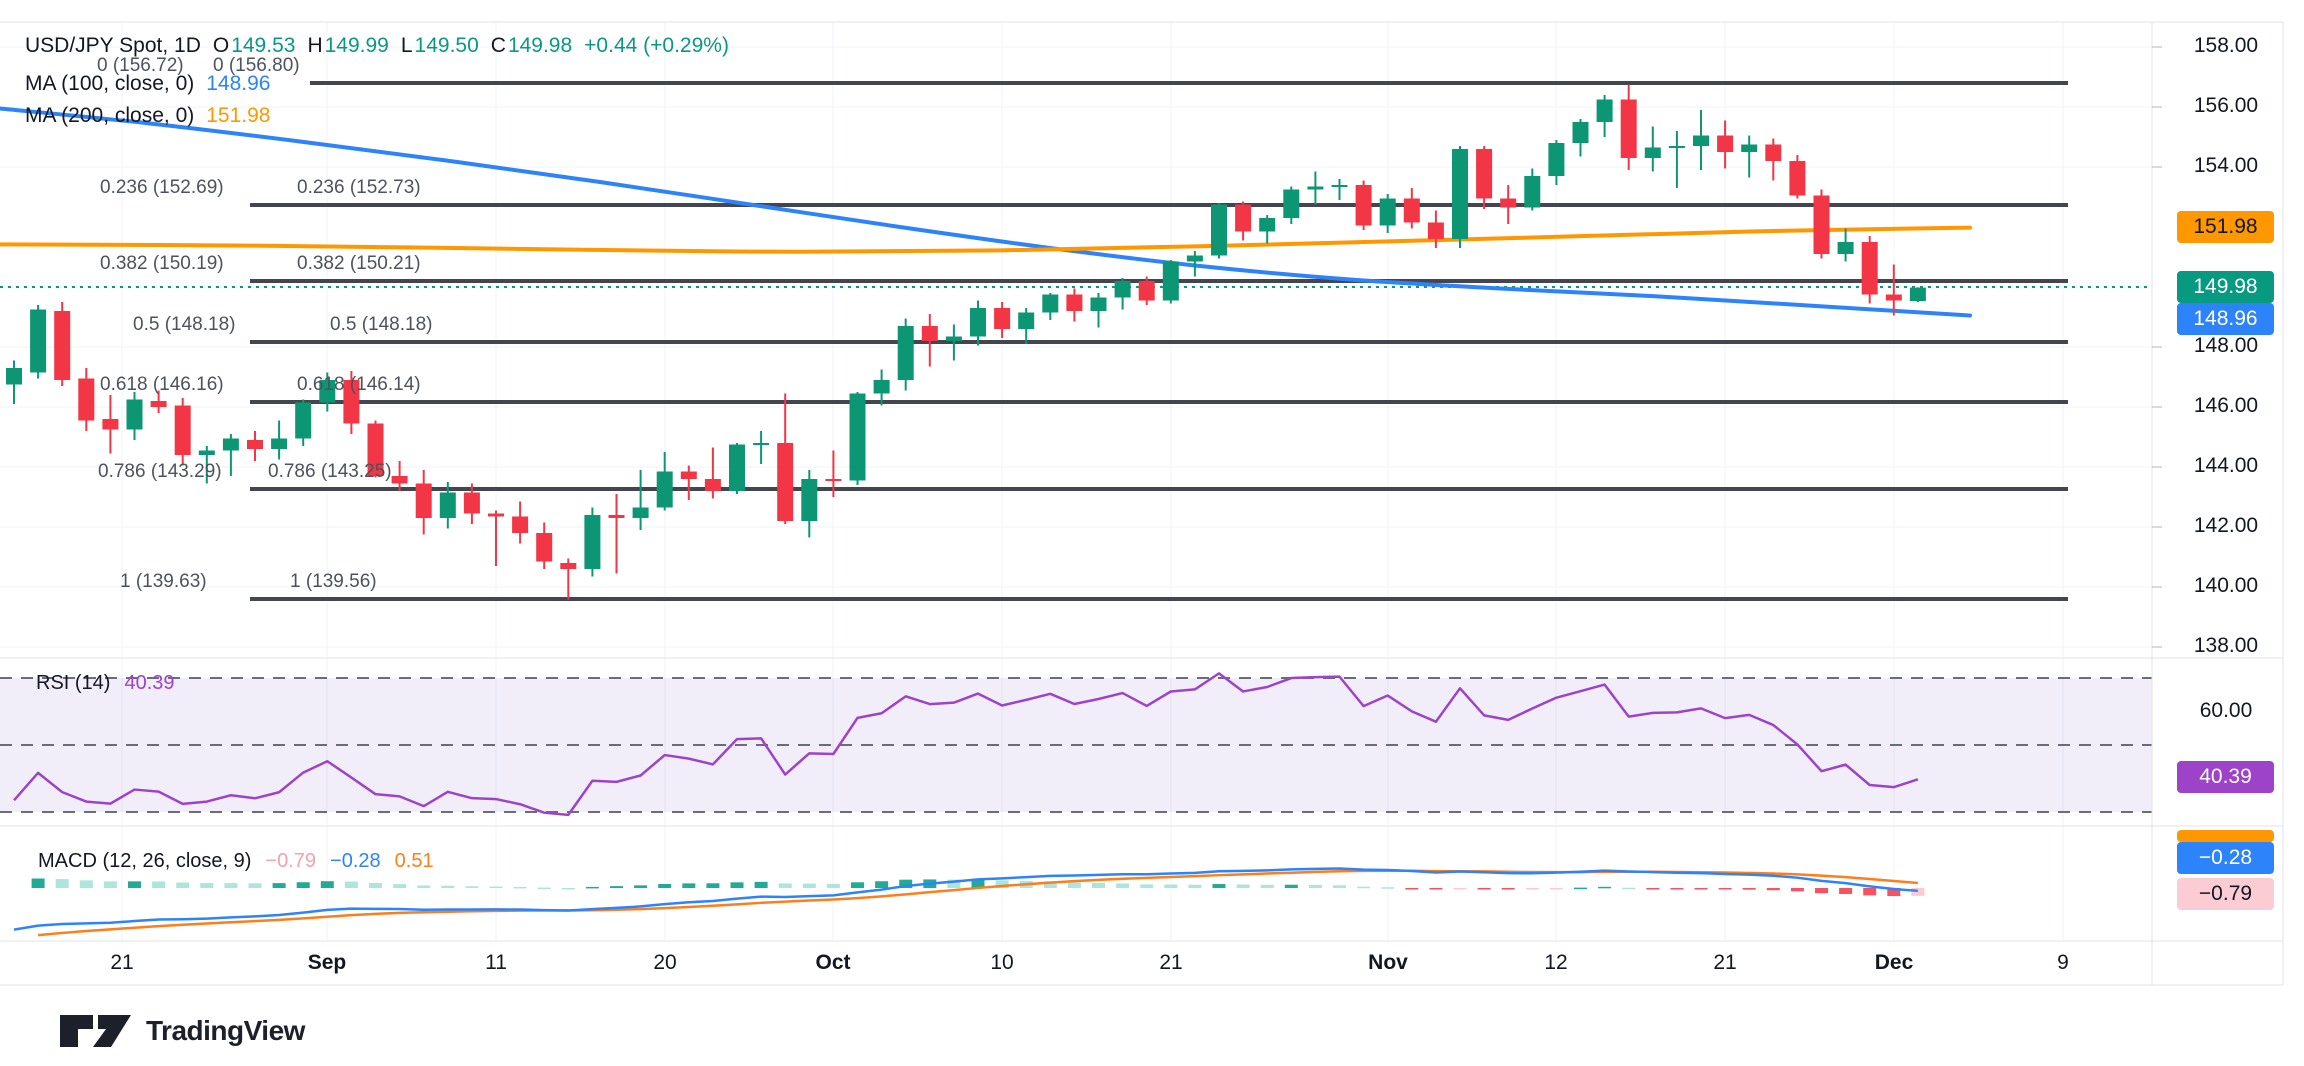  What do you see at coordinates (966, 744) in the screenshot?
I see `rsi-line` at bounding box center [966, 744].